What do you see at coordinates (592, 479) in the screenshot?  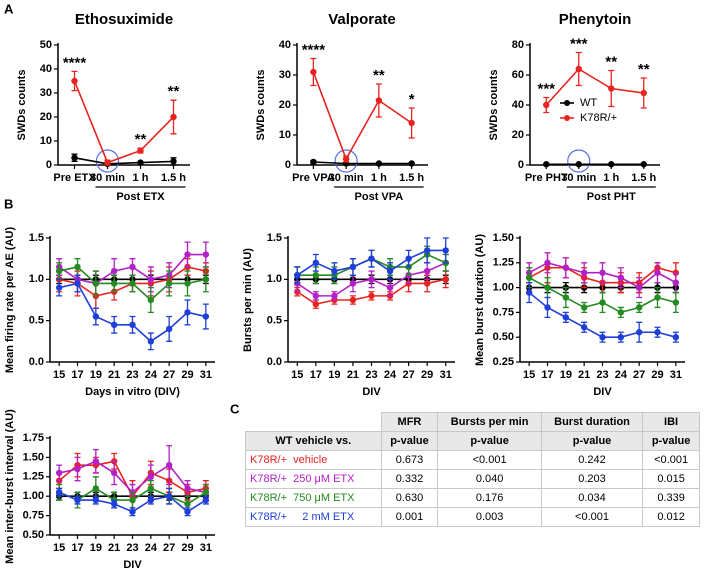 I see `table-cell: 0.203` at bounding box center [592, 479].